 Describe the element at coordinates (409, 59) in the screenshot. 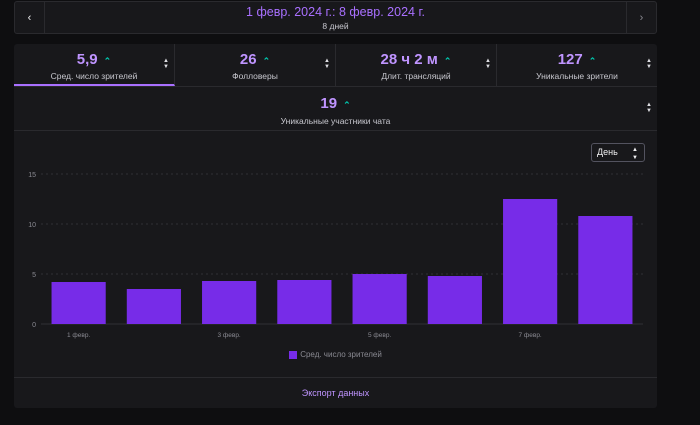

I see `stat-value: 28 ч 2 м` at that location.